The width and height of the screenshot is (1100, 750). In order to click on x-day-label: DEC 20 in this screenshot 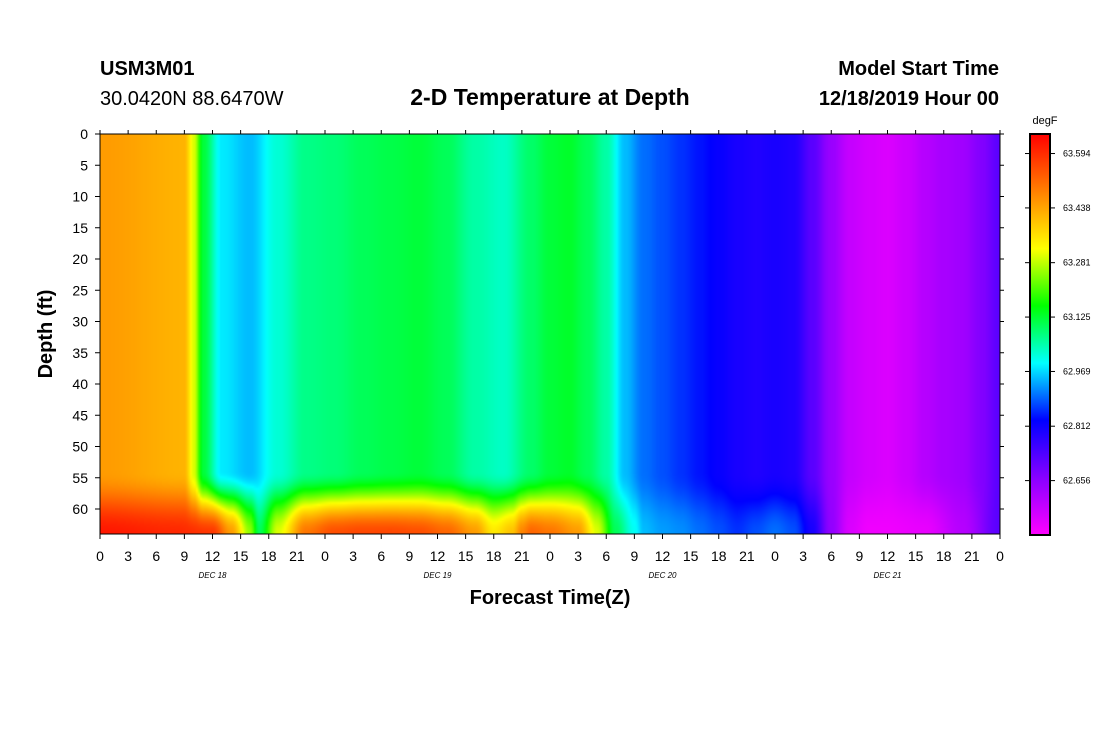, I will do `click(662, 575)`.